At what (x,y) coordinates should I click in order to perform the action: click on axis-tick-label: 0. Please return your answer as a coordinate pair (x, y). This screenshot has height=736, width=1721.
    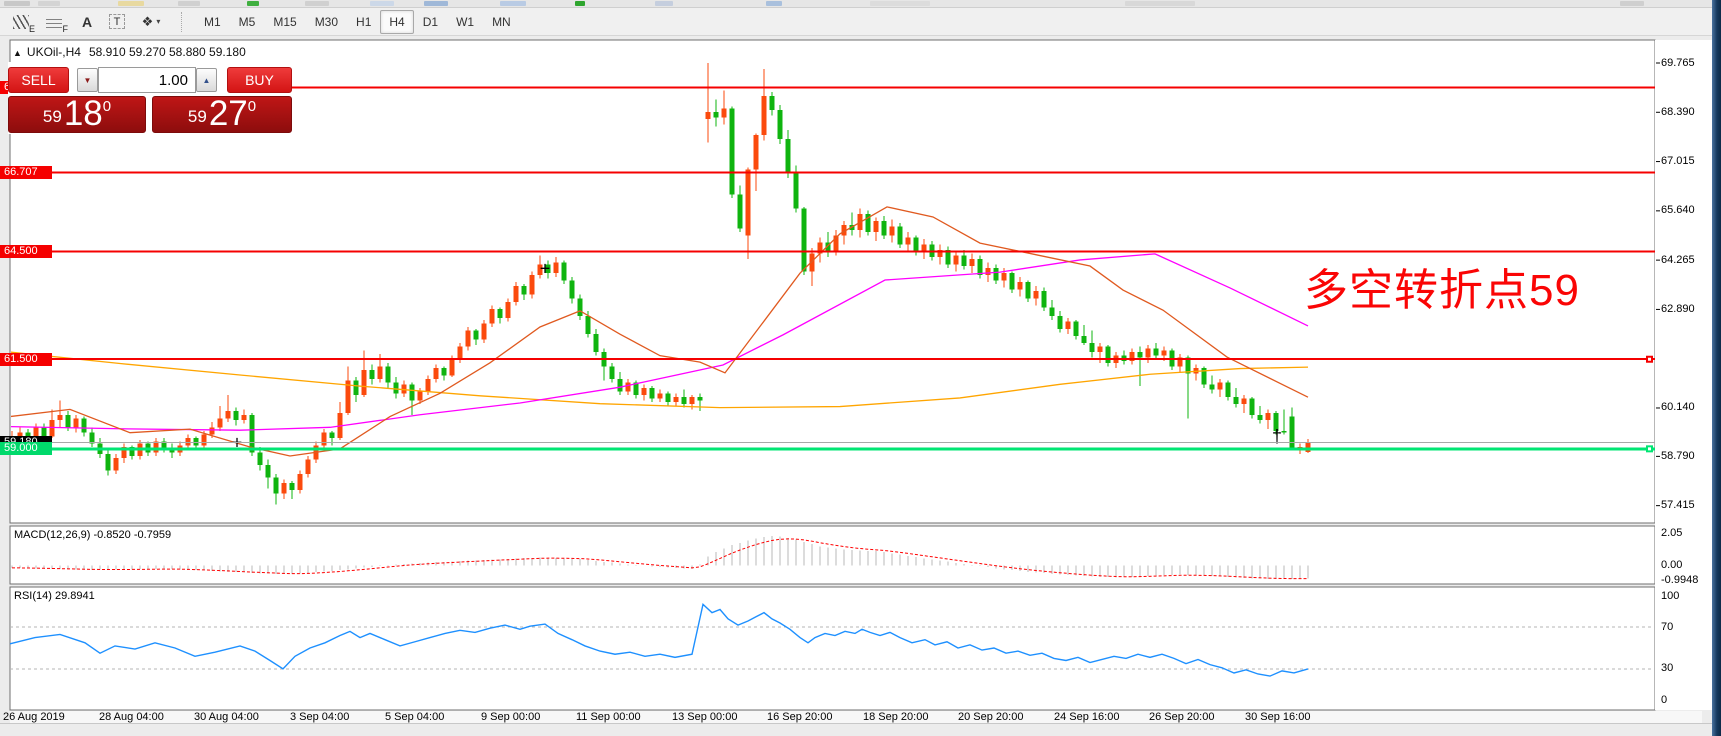
    Looking at the image, I should click on (1664, 699).